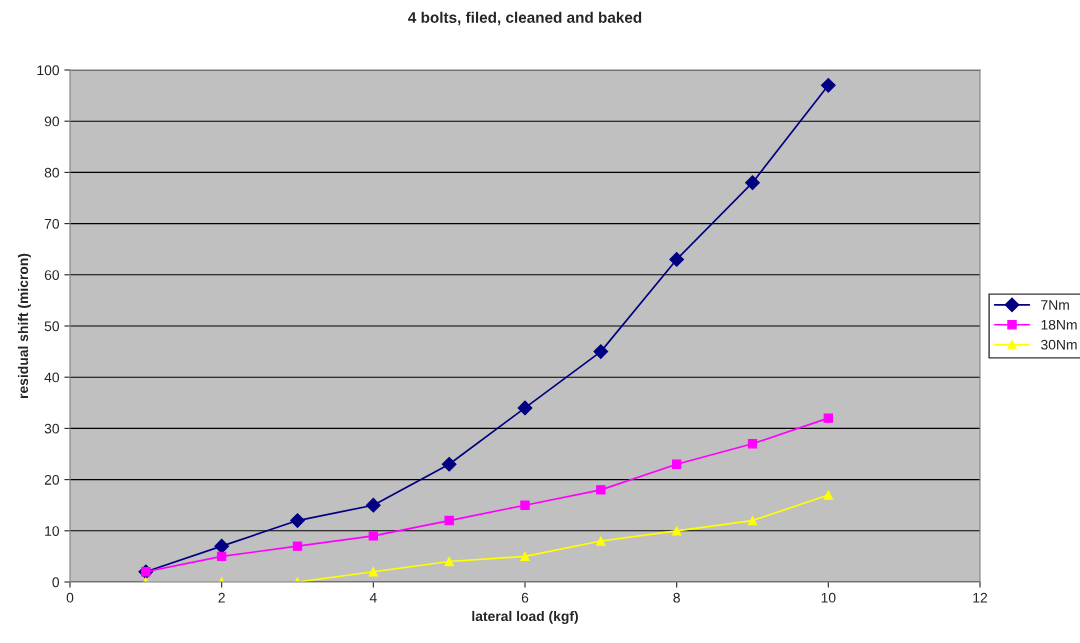 This screenshot has width=1080, height=643. Describe the element at coordinates (52, 121) in the screenshot. I see `y-tick-label: 90` at that location.